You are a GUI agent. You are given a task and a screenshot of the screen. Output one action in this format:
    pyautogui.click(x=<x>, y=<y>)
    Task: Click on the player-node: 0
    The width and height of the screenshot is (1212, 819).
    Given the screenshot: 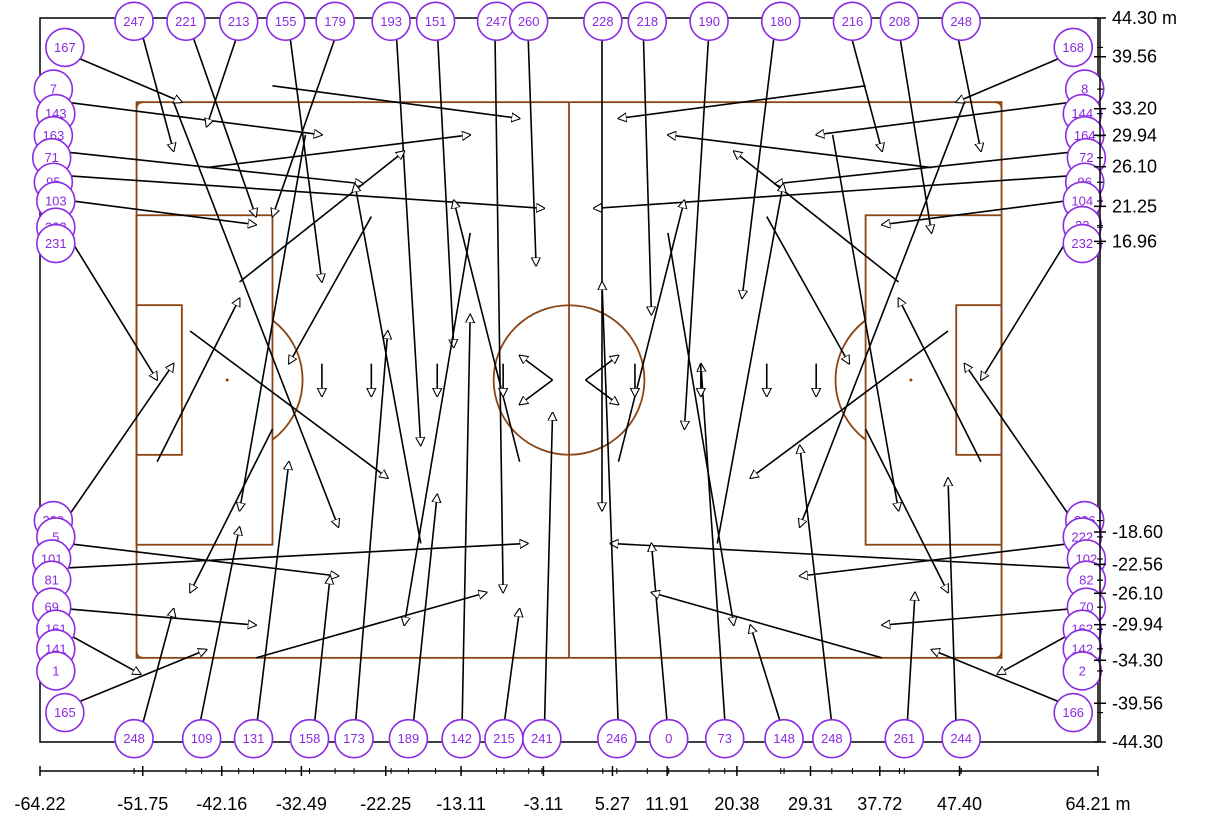 What is the action you would take?
    pyautogui.click(x=668, y=738)
    